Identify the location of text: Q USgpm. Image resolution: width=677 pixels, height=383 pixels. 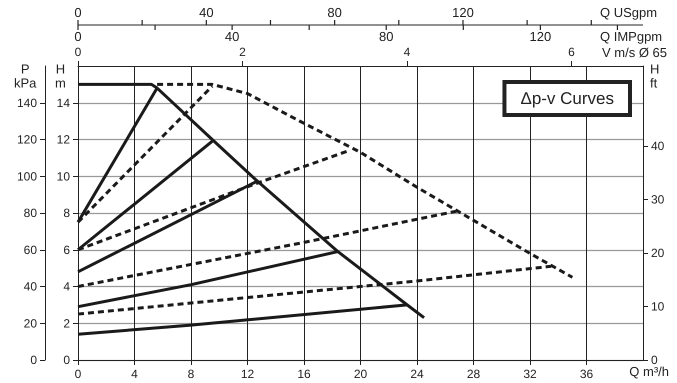
(629, 12).